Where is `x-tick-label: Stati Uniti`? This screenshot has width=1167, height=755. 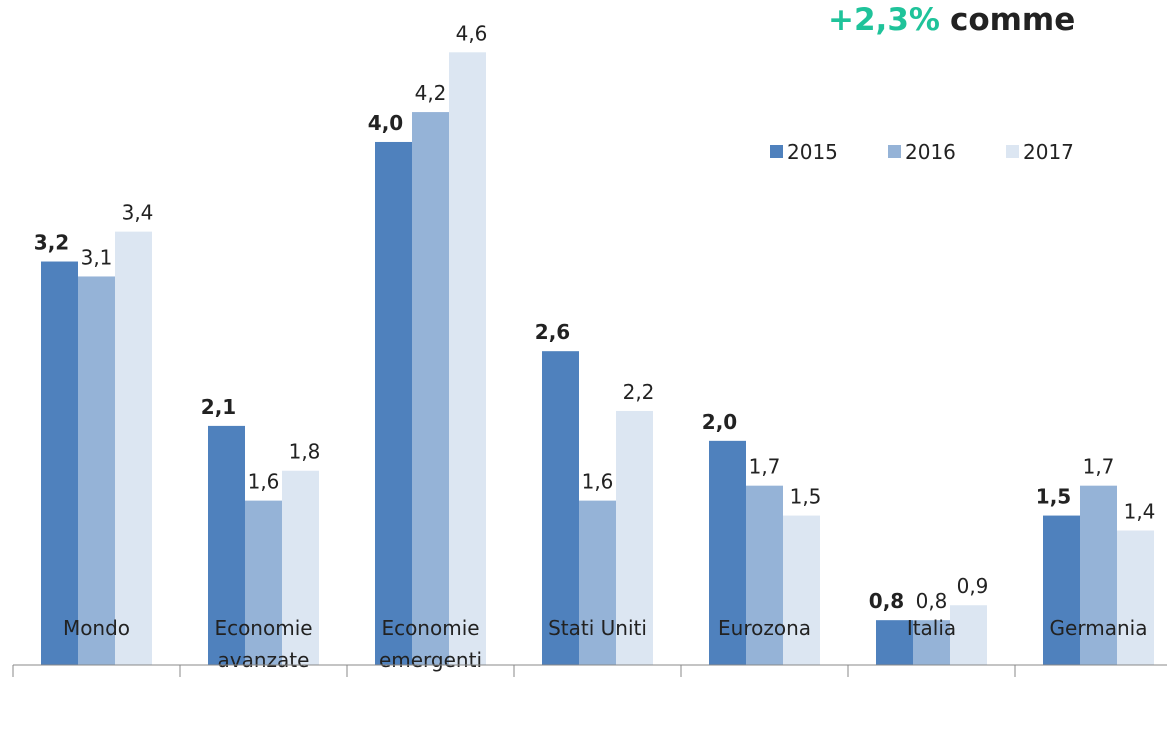
x-tick-label: Stati Uniti is located at coordinates (597, 628).